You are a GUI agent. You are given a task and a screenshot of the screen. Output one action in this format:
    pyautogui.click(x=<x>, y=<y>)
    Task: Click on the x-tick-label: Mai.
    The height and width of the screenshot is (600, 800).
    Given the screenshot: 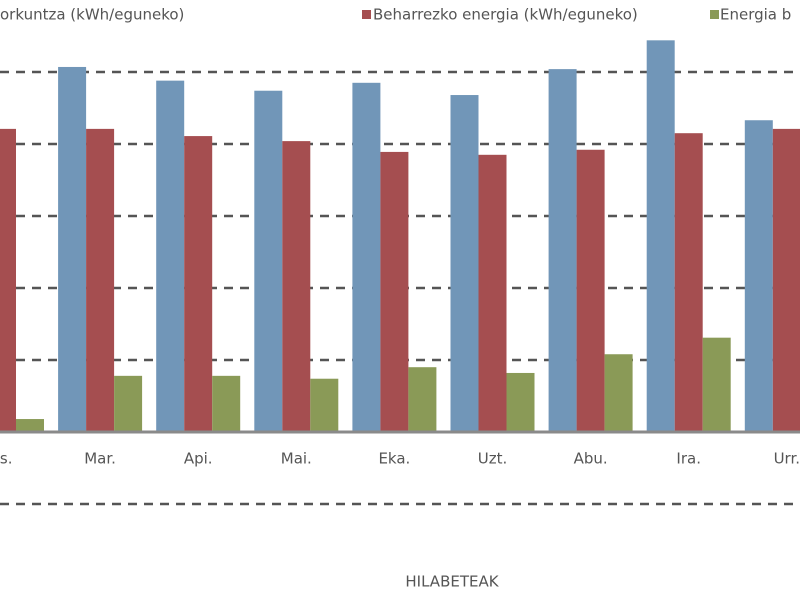 What is the action you would take?
    pyautogui.click(x=296, y=459)
    